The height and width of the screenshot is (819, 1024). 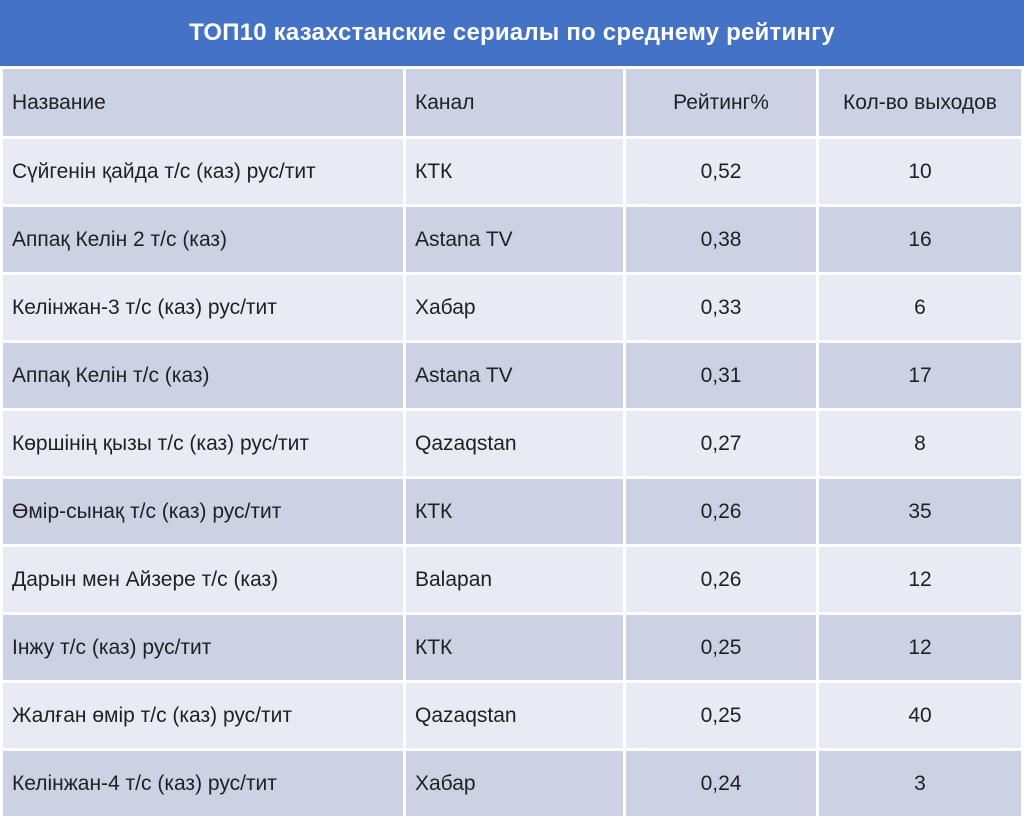 What do you see at coordinates (203, 579) in the screenshot?
I see `series-title-cell: Дарын мен Айзере т/с (каз)` at bounding box center [203, 579].